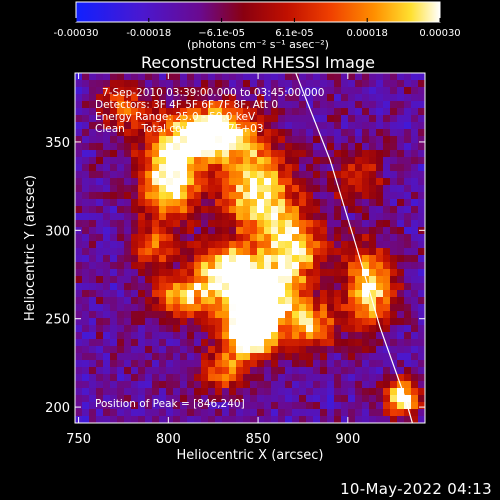 The image size is (500, 500). Describe the element at coordinates (78, 439) in the screenshot. I see `x-tick-label: 750` at that location.